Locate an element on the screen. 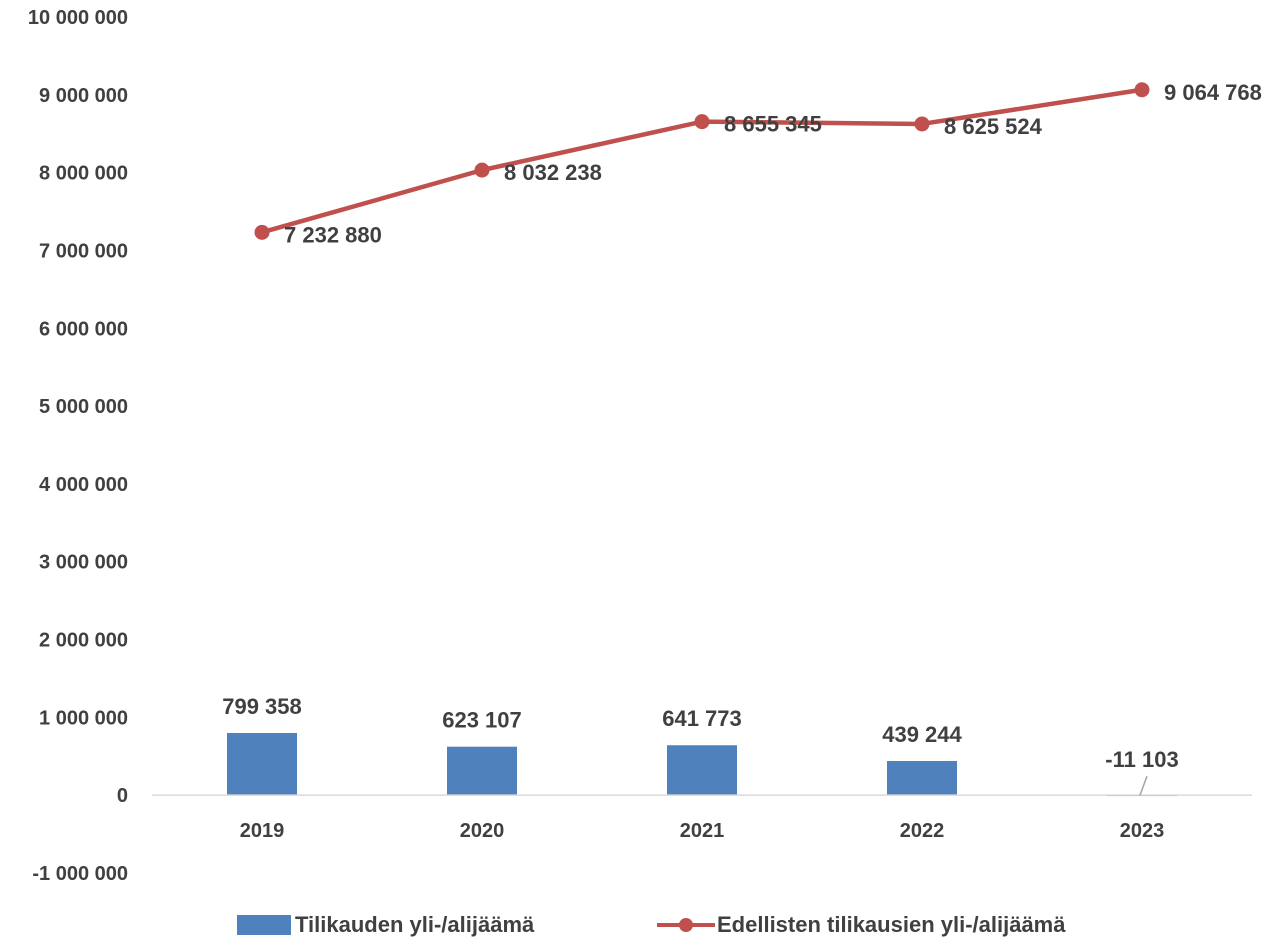 The image size is (1283, 945). line-path is located at coordinates (702, 161).